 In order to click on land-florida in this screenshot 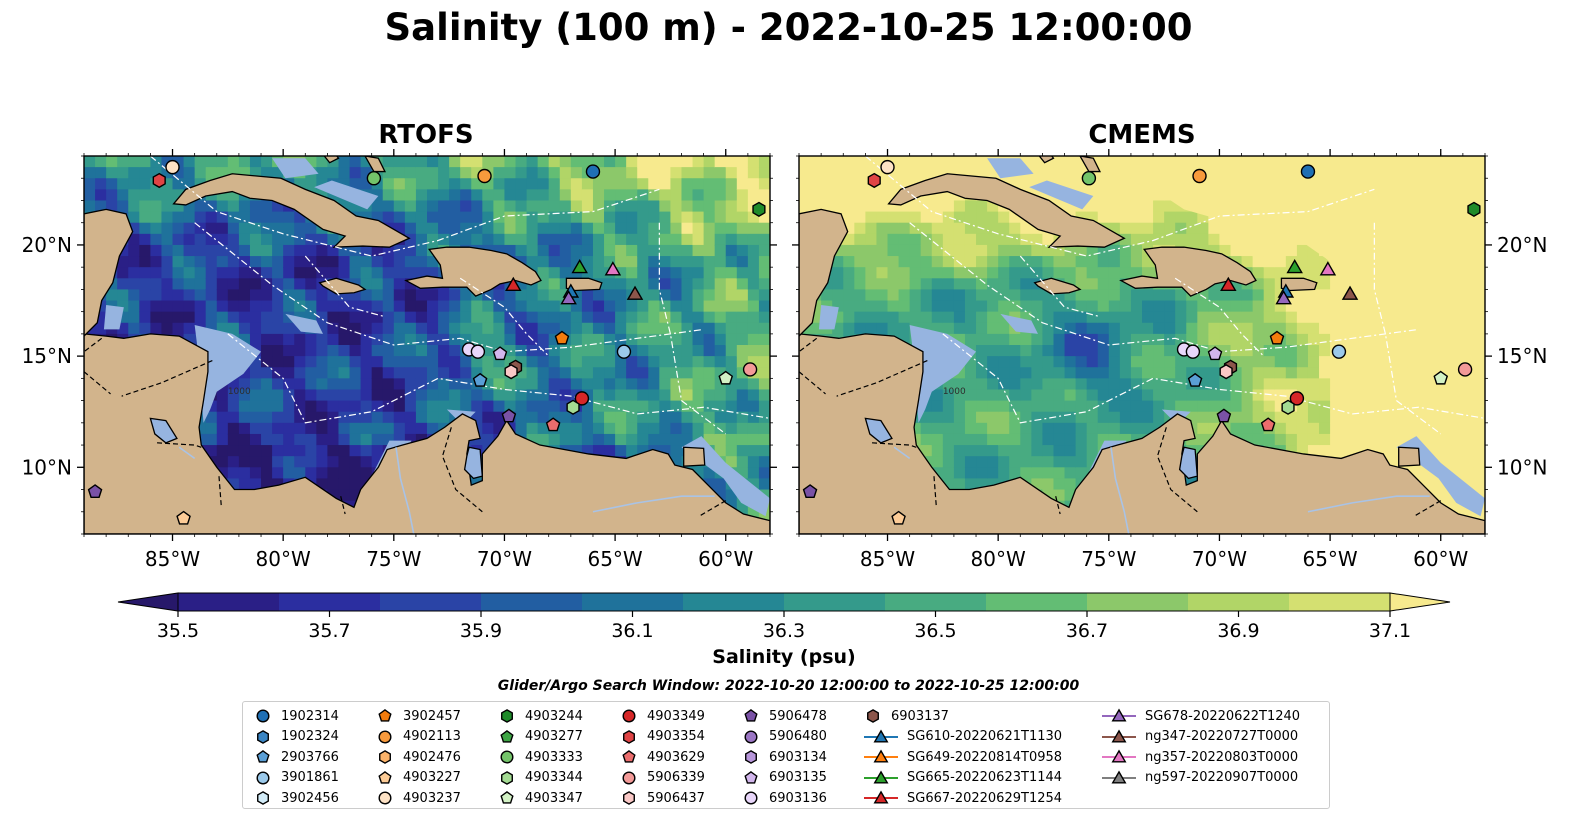, I will do `click(979, 142)`.